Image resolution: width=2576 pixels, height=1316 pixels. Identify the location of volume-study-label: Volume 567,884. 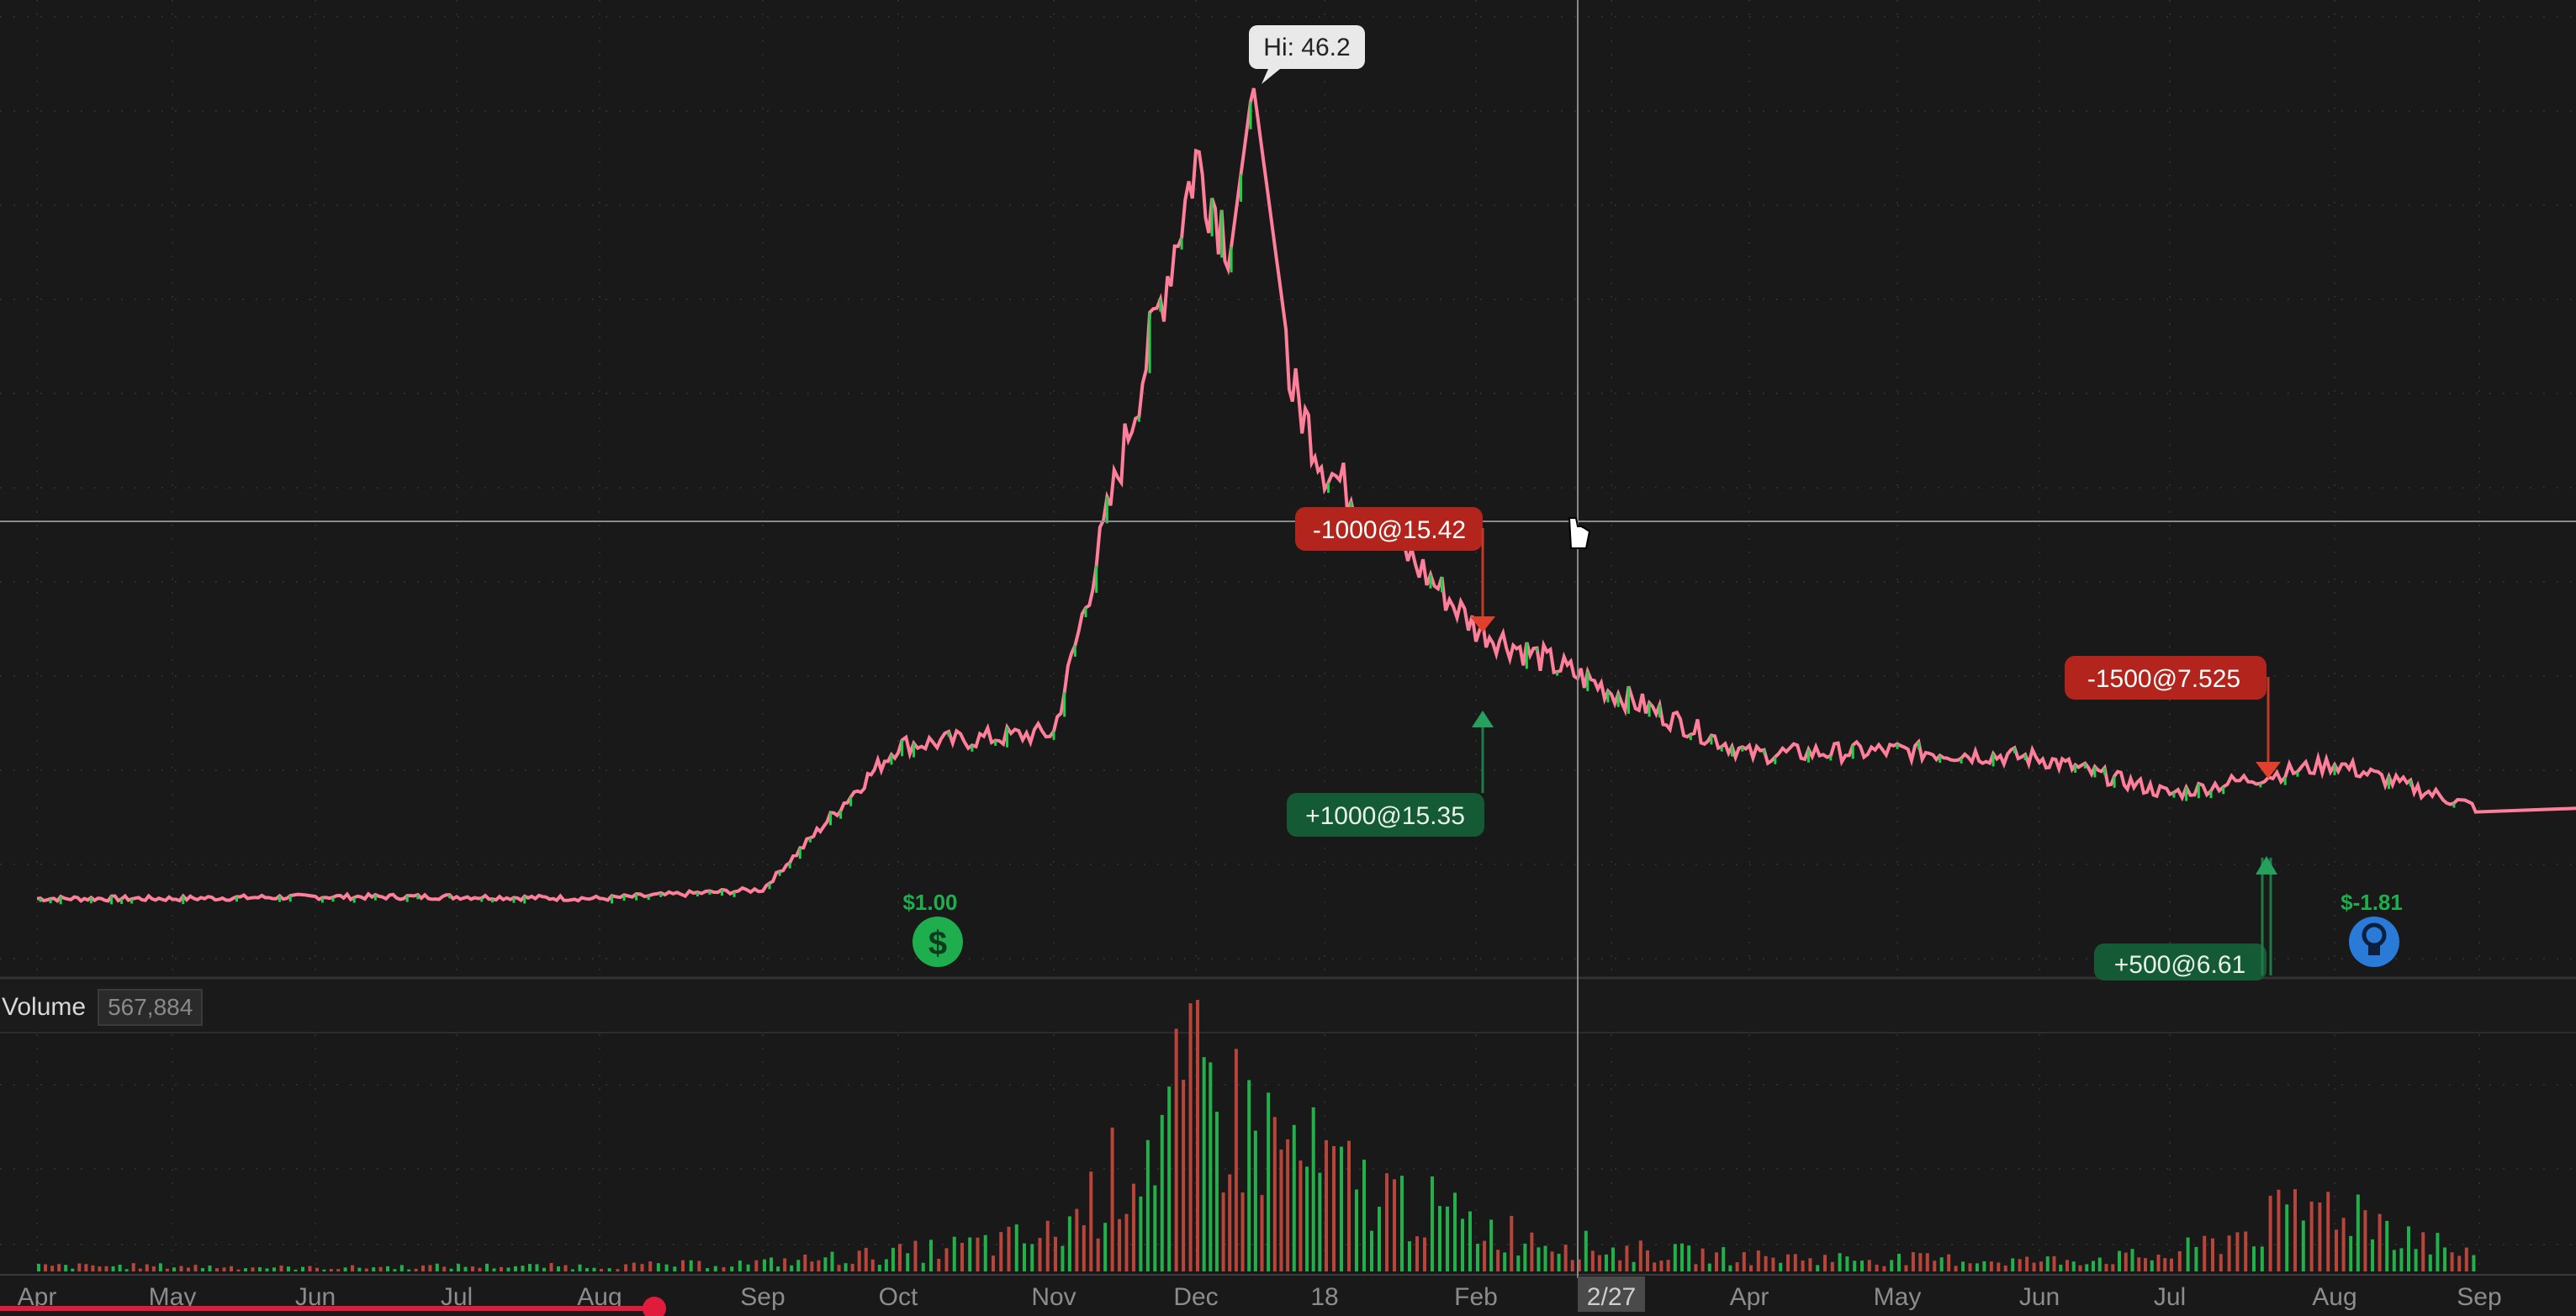
(102, 1007).